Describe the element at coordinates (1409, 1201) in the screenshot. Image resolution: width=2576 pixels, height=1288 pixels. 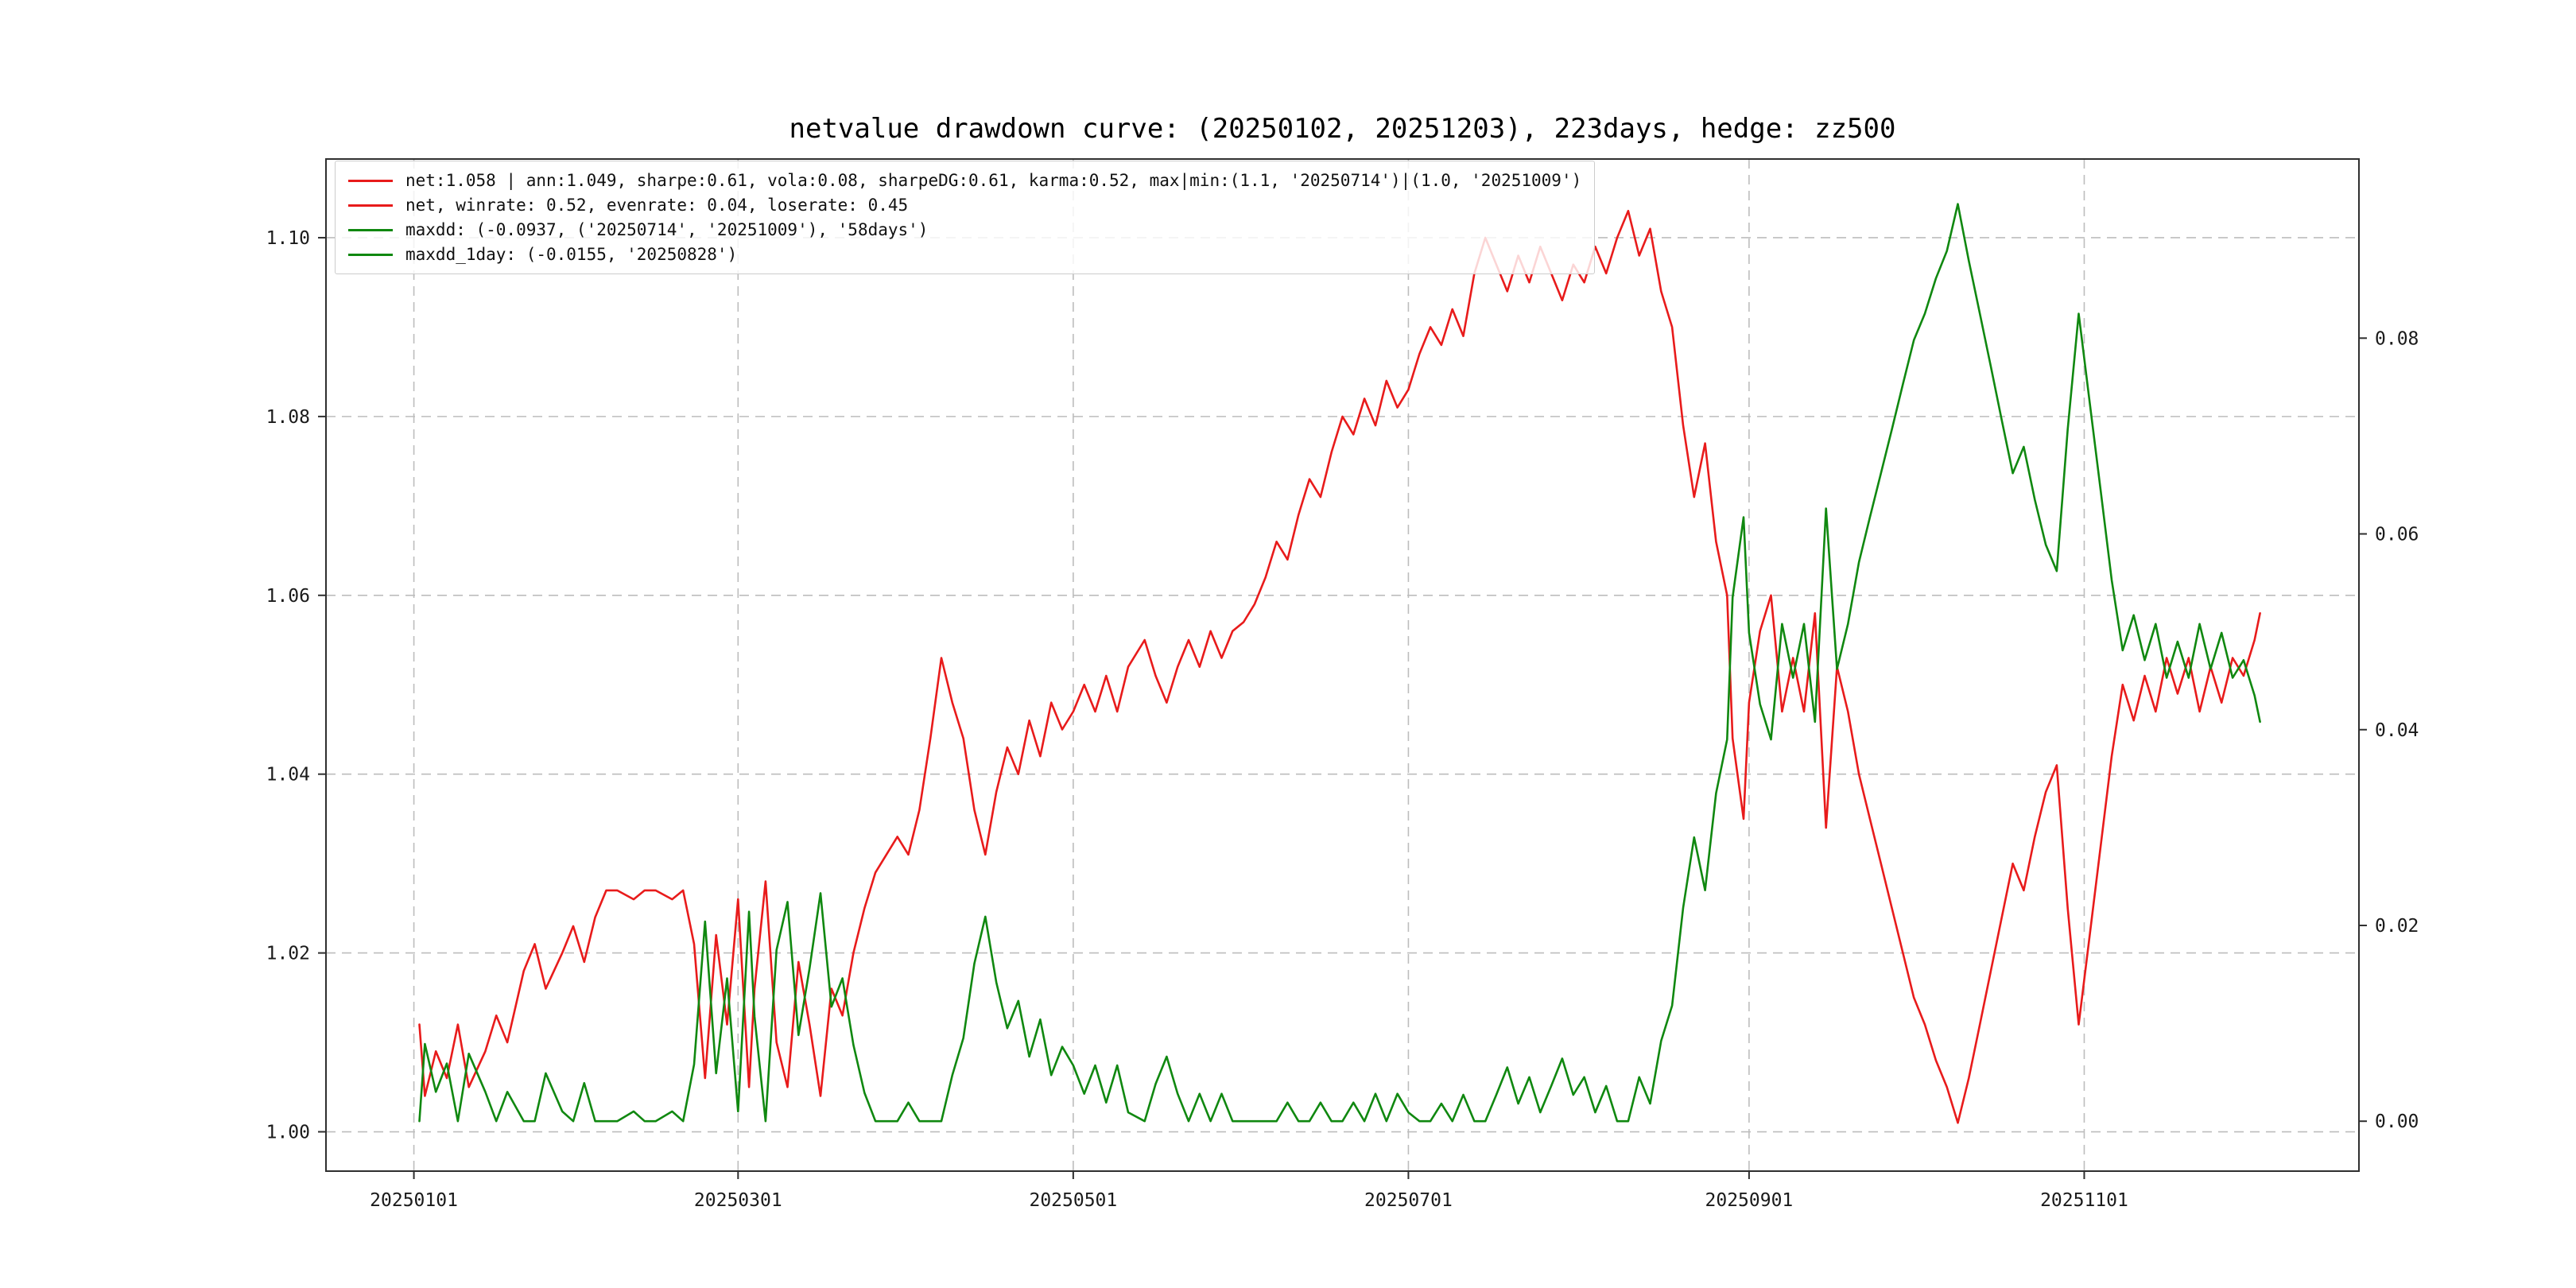
I see `x-tick-label: 20250701` at that location.